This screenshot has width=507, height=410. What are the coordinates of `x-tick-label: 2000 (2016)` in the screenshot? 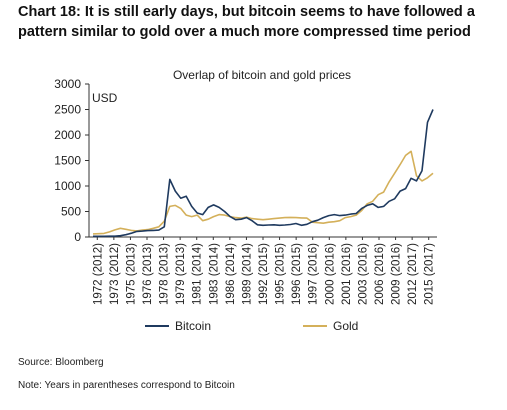 It's located at (330, 274).